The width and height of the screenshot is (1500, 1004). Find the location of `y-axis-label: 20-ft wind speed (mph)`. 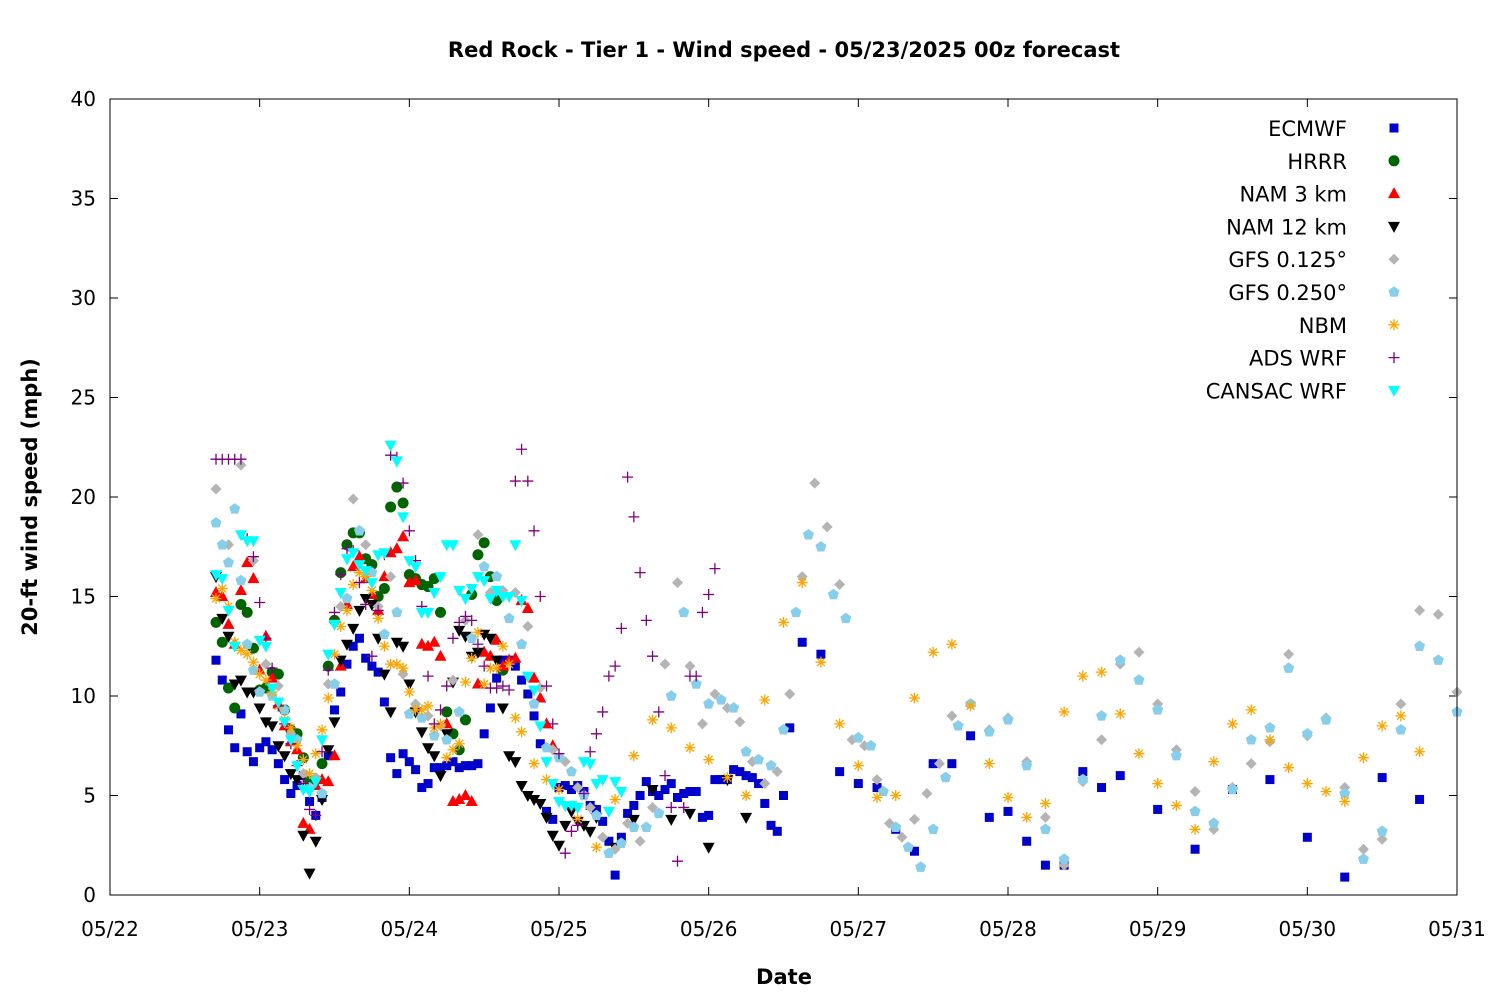

y-axis-label: 20-ft wind speed (mph) is located at coordinates (30, 497).